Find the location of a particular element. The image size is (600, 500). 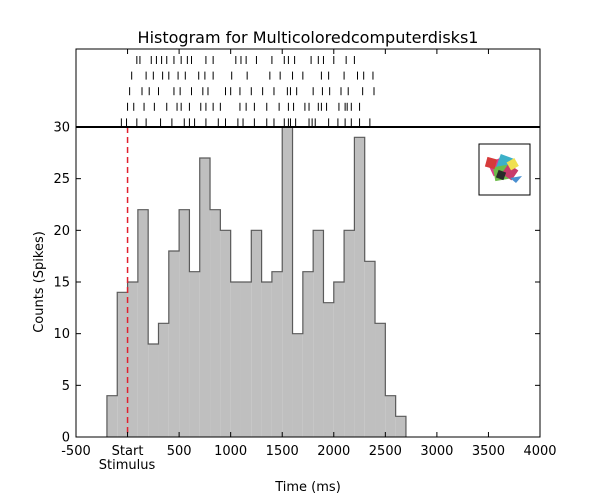

x-axis-label: Time (ms) is located at coordinates (307, 487).